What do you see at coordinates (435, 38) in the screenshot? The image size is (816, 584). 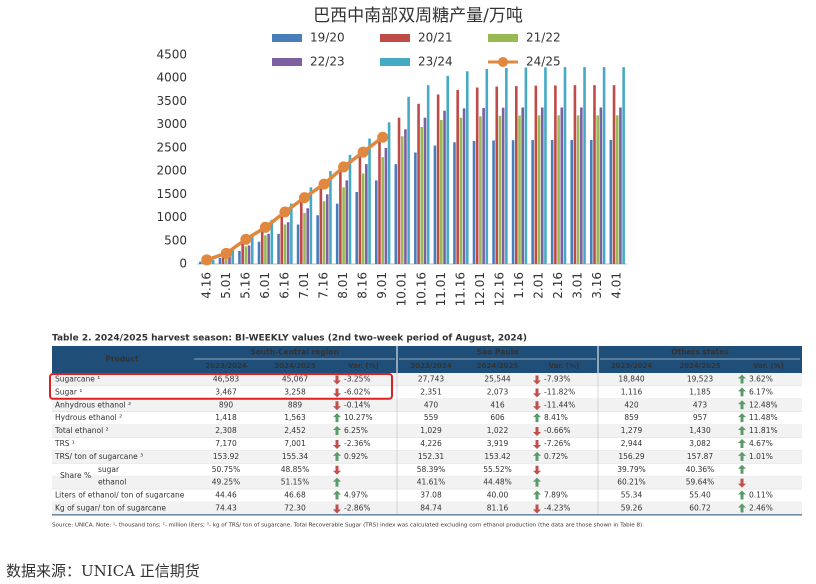 I see `legend-label: 20/21` at bounding box center [435, 38].